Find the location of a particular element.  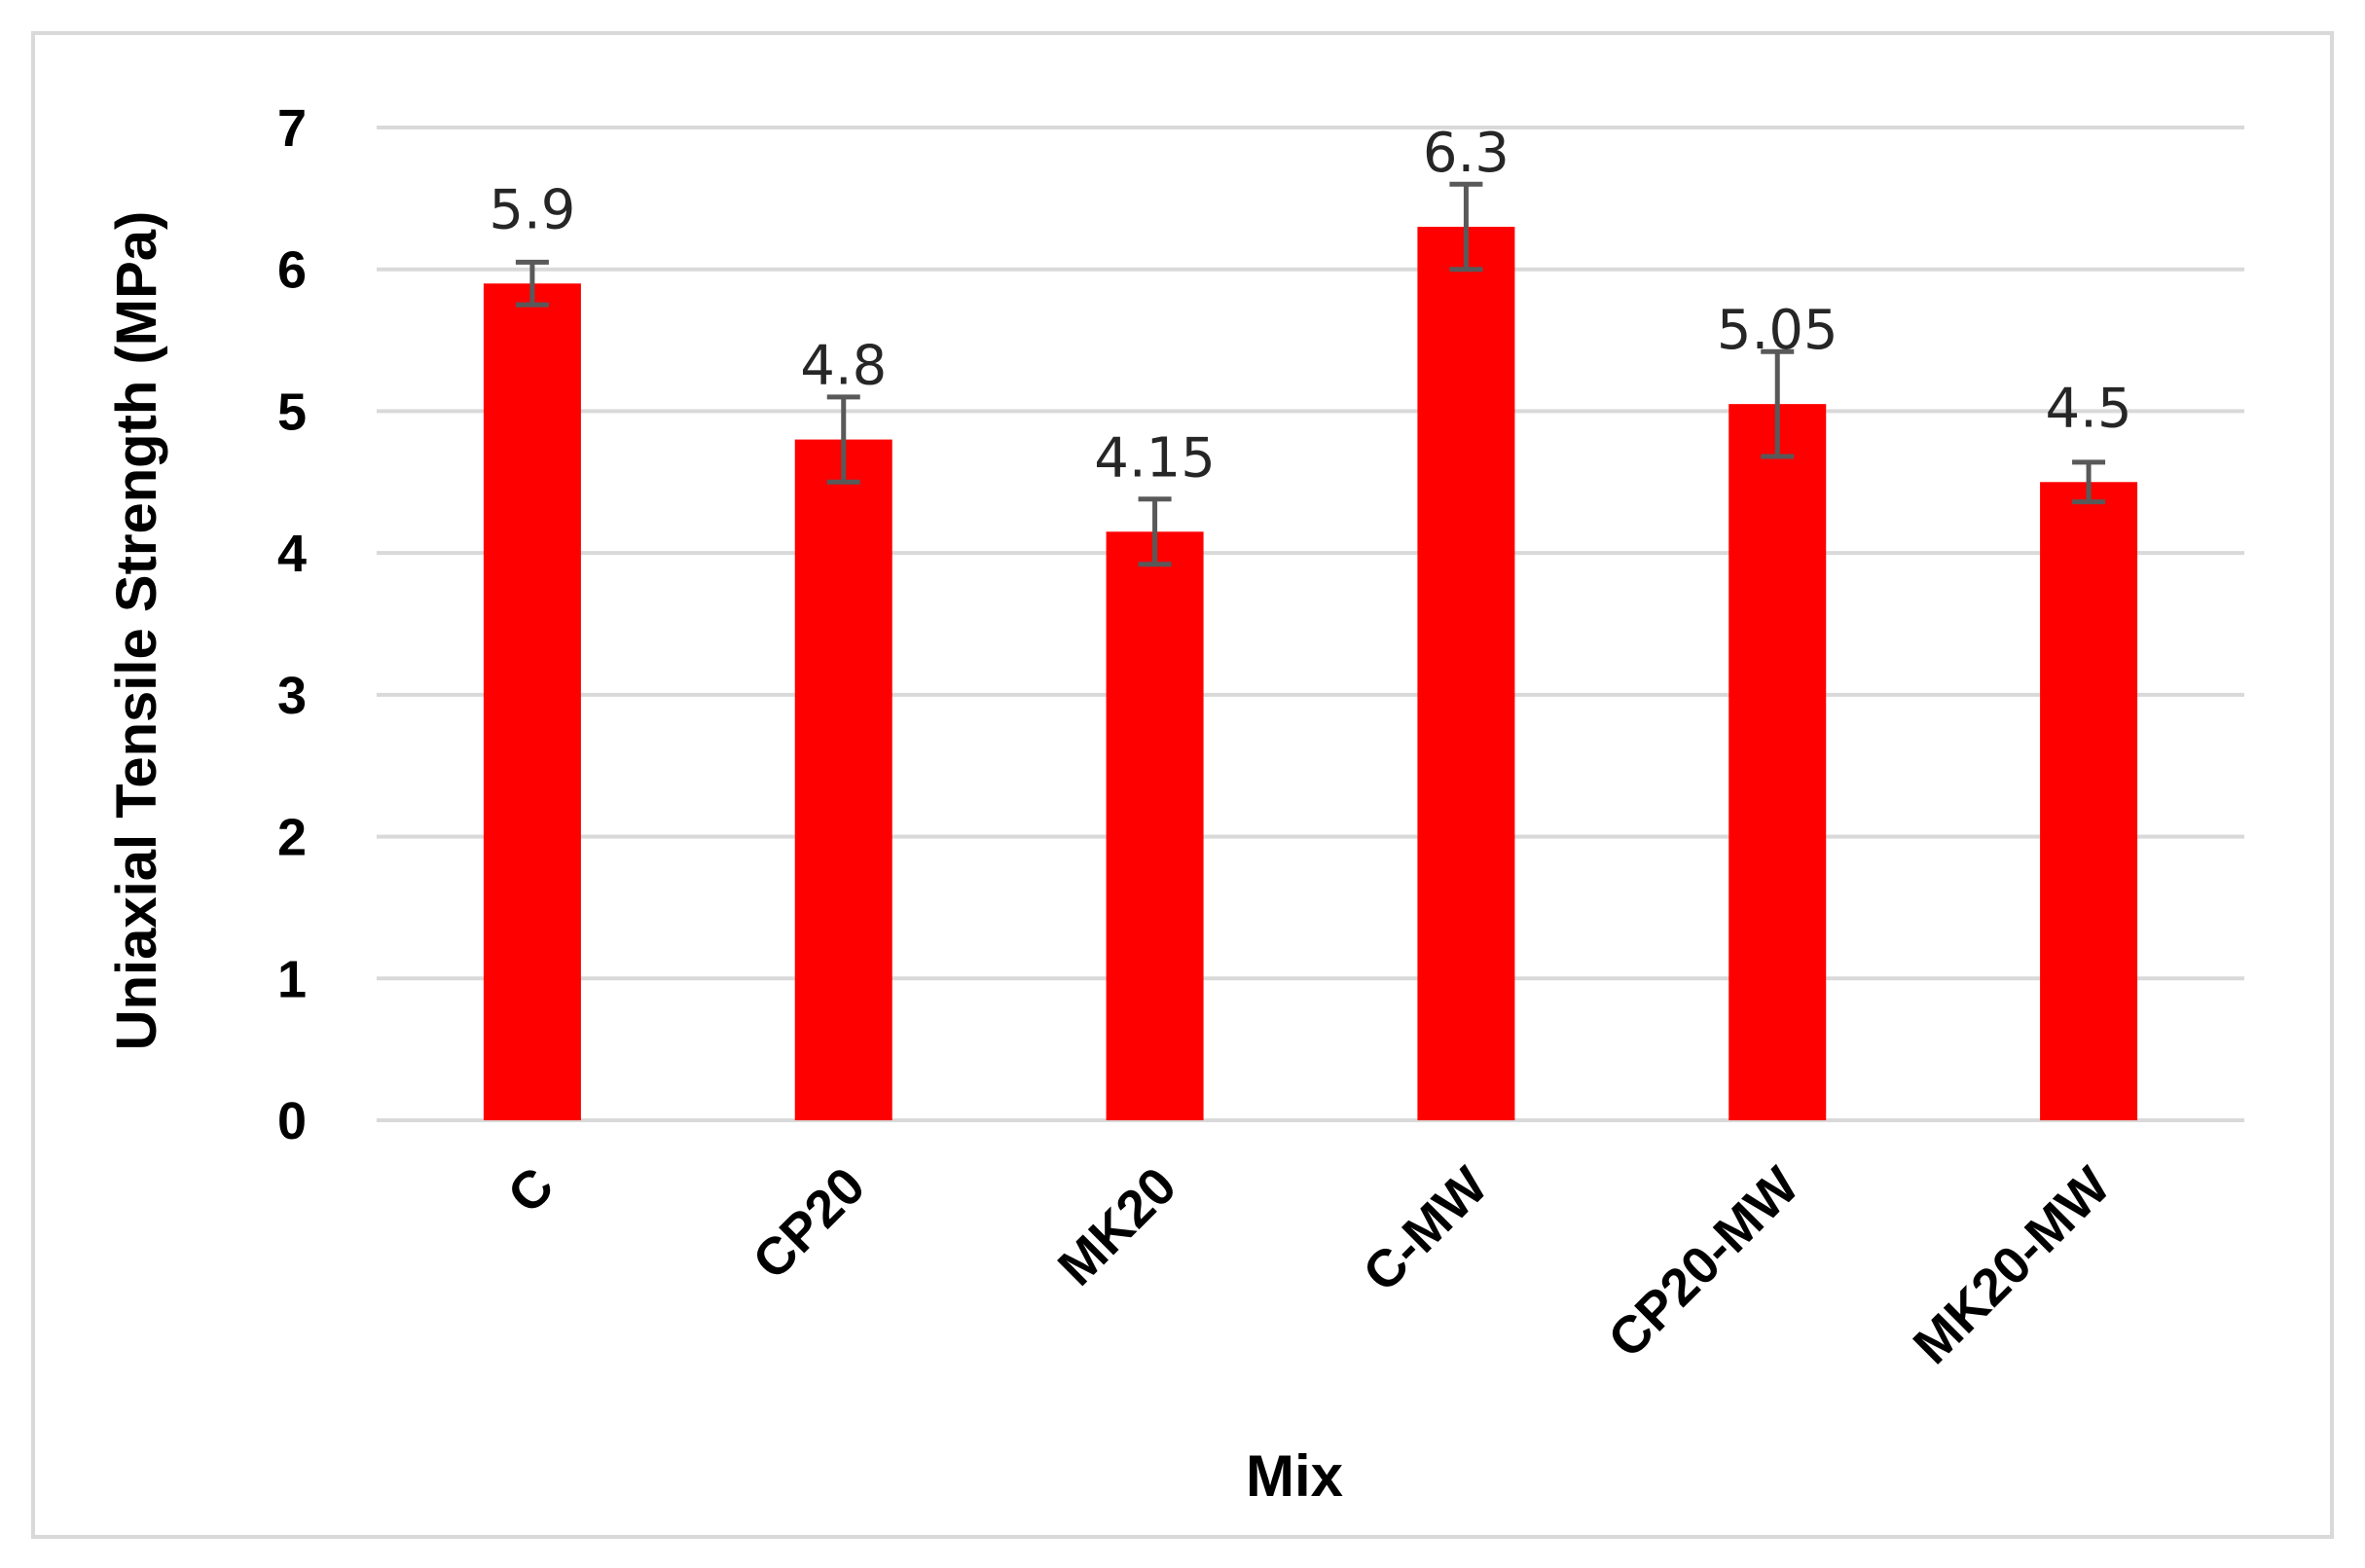

y-axis-title: Uniaxial Tensile Strength (MPa) is located at coordinates (136, 631).